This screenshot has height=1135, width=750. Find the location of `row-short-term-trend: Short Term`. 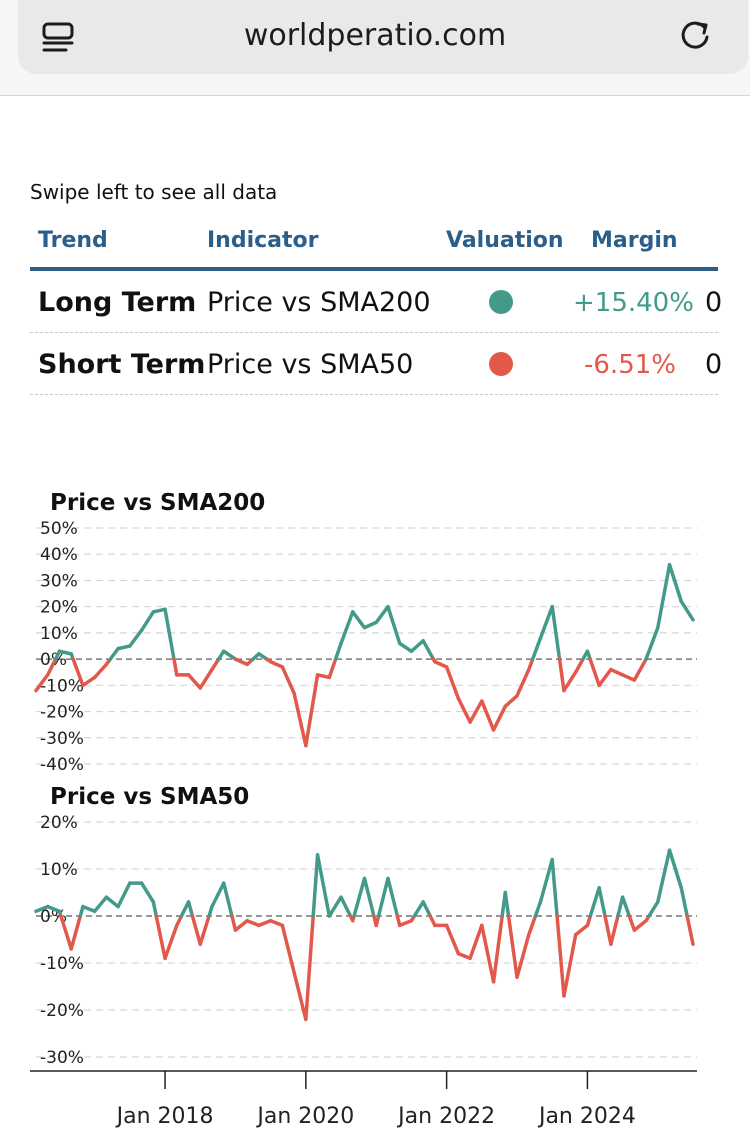

row-short-term-trend: Short Term is located at coordinates (122, 364).